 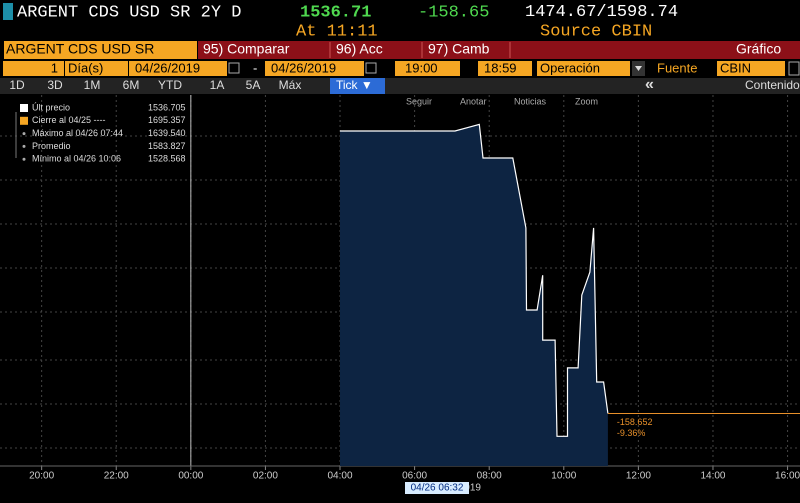 I want to click on chart-action: Noticias, so click(x=530, y=101).